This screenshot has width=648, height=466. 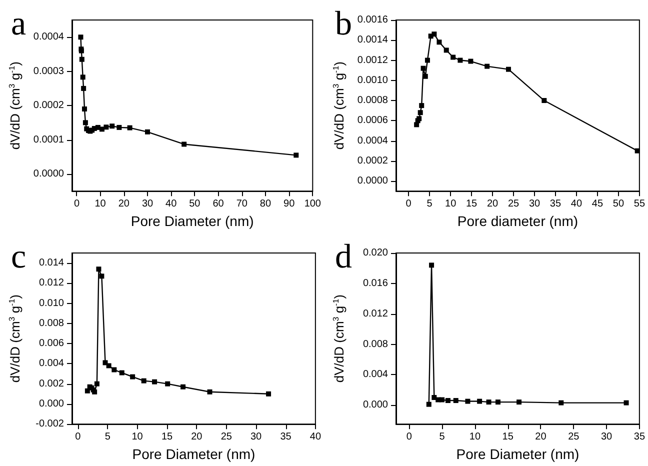 I want to click on chart-title: c, so click(x=18, y=257).